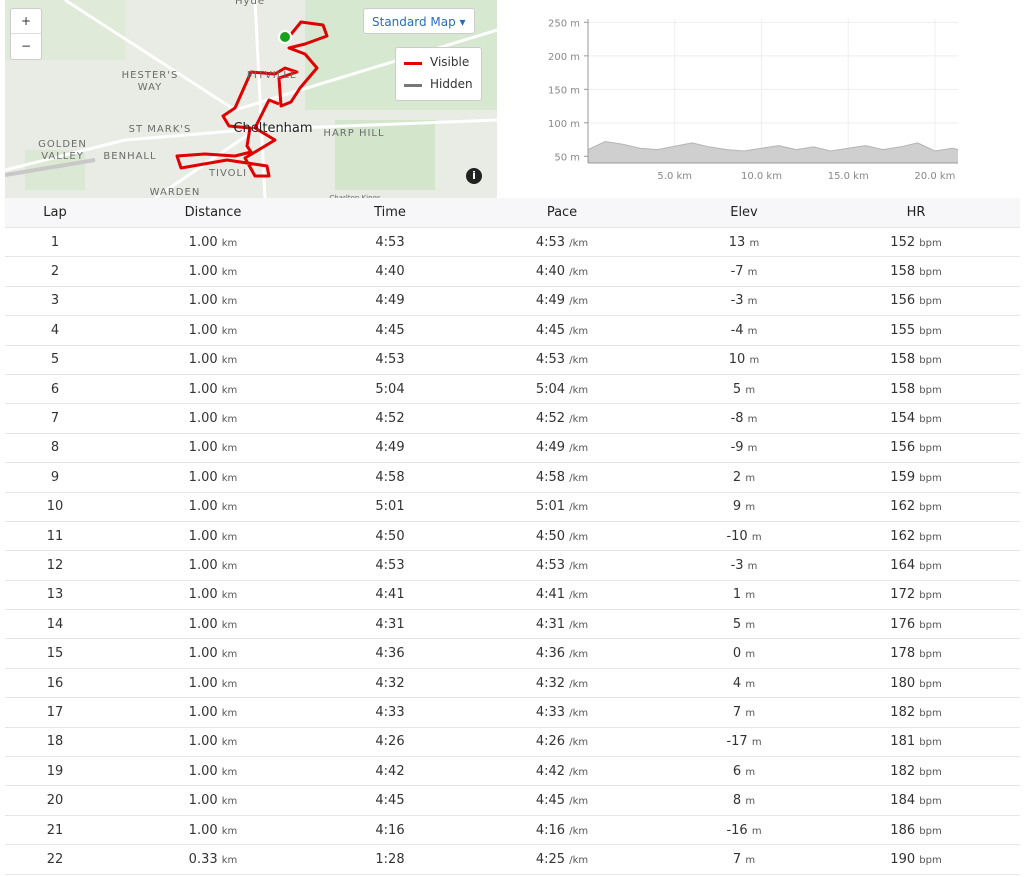 The image size is (1024, 877). I want to click on cell-value: -8, so click(737, 419).